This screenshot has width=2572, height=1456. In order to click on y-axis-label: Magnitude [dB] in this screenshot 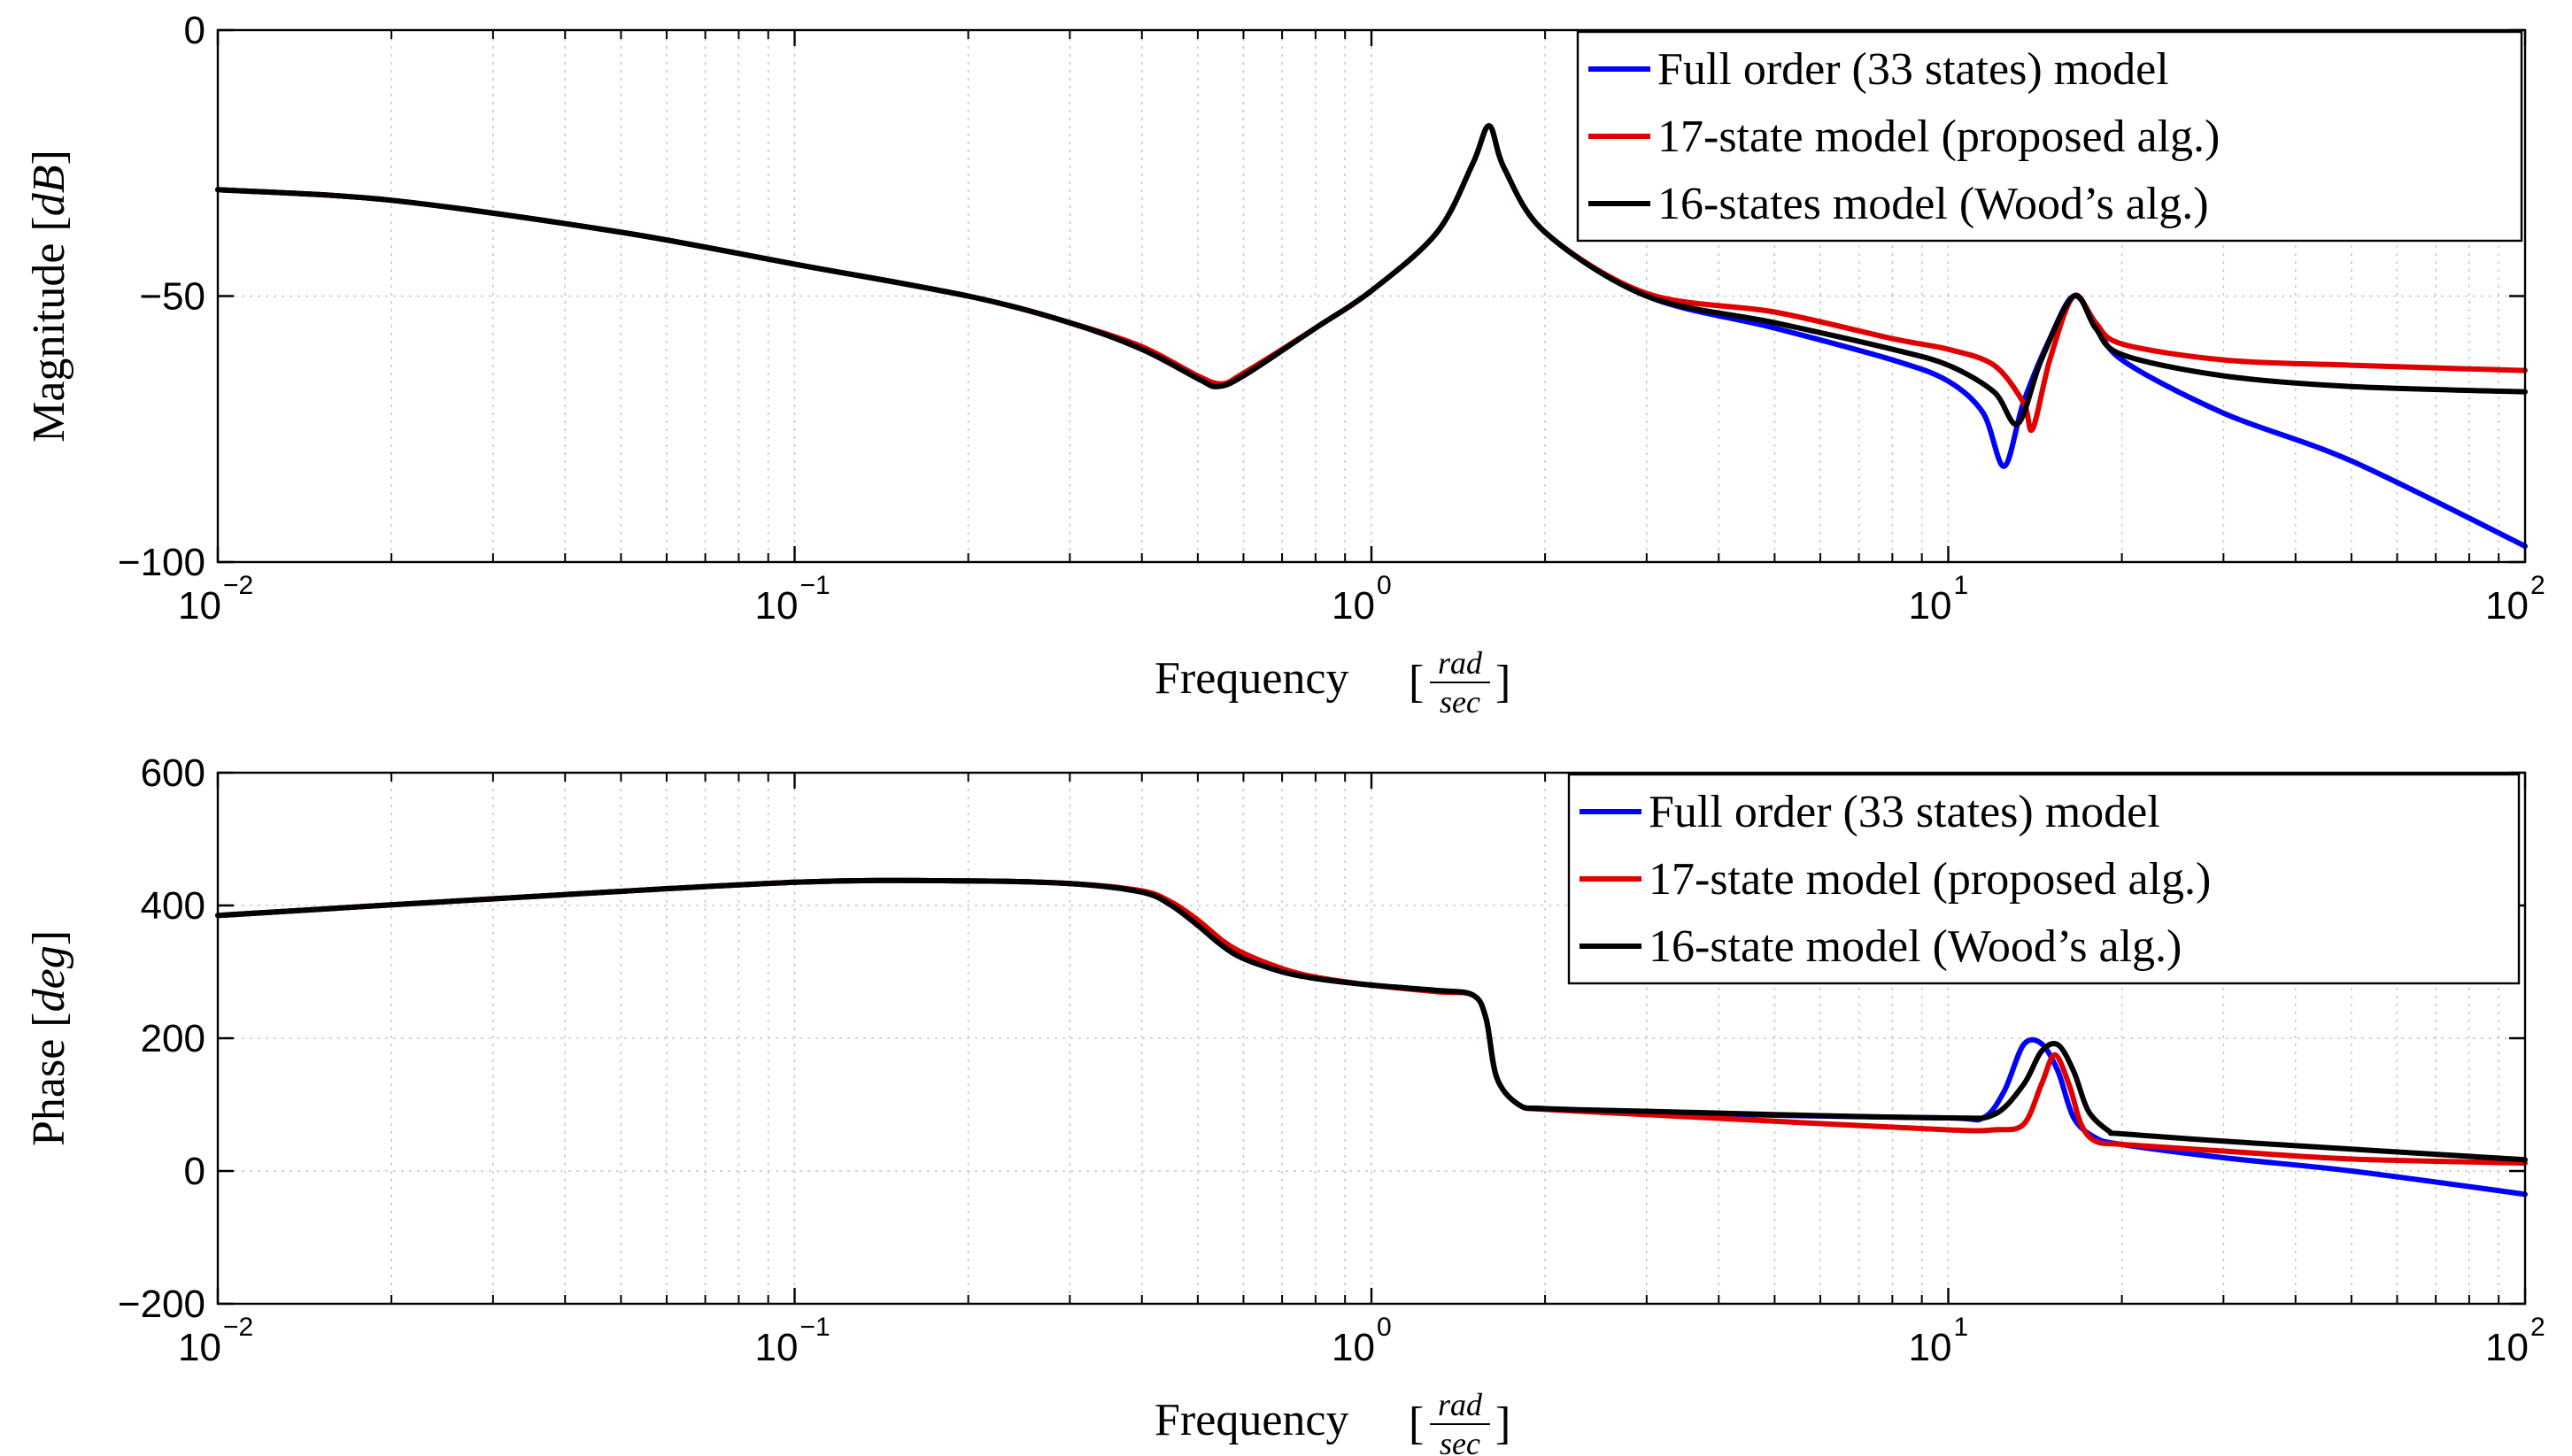, I will do `click(49, 296)`.